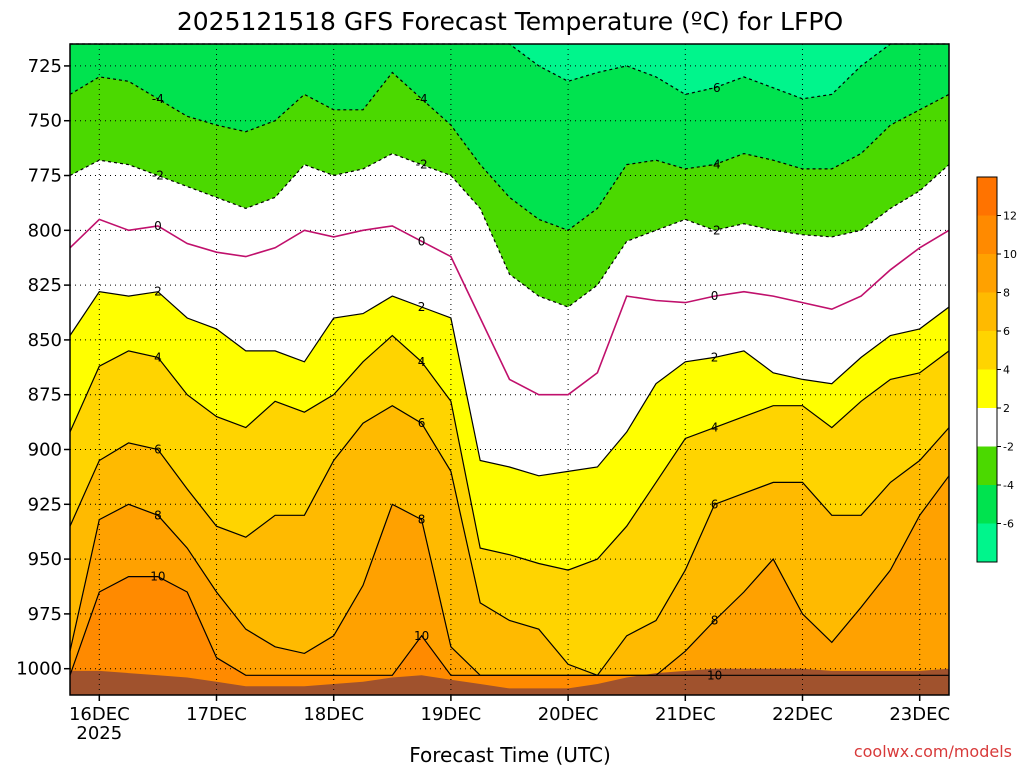  Describe the element at coordinates (45, 340) in the screenshot. I see `y-tick-label: 850` at that location.